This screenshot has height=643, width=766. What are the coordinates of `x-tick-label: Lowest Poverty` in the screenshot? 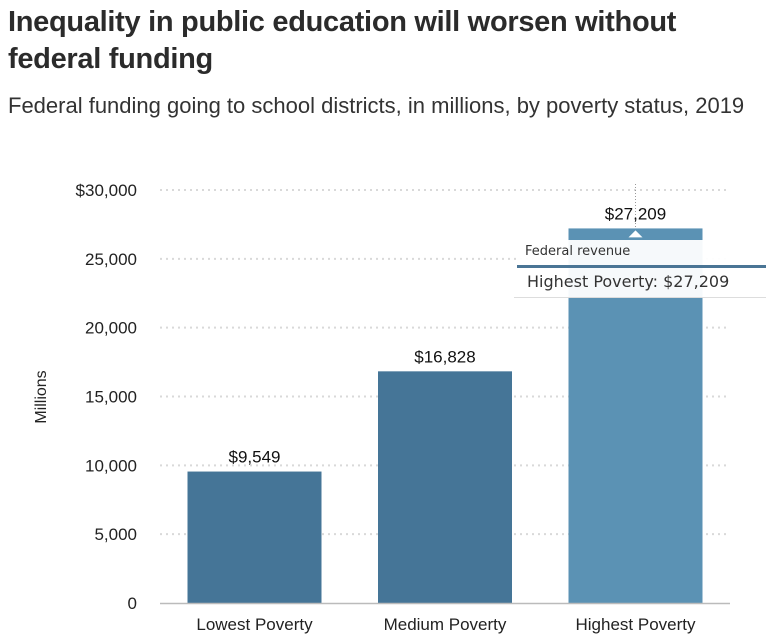 It's located at (254, 624).